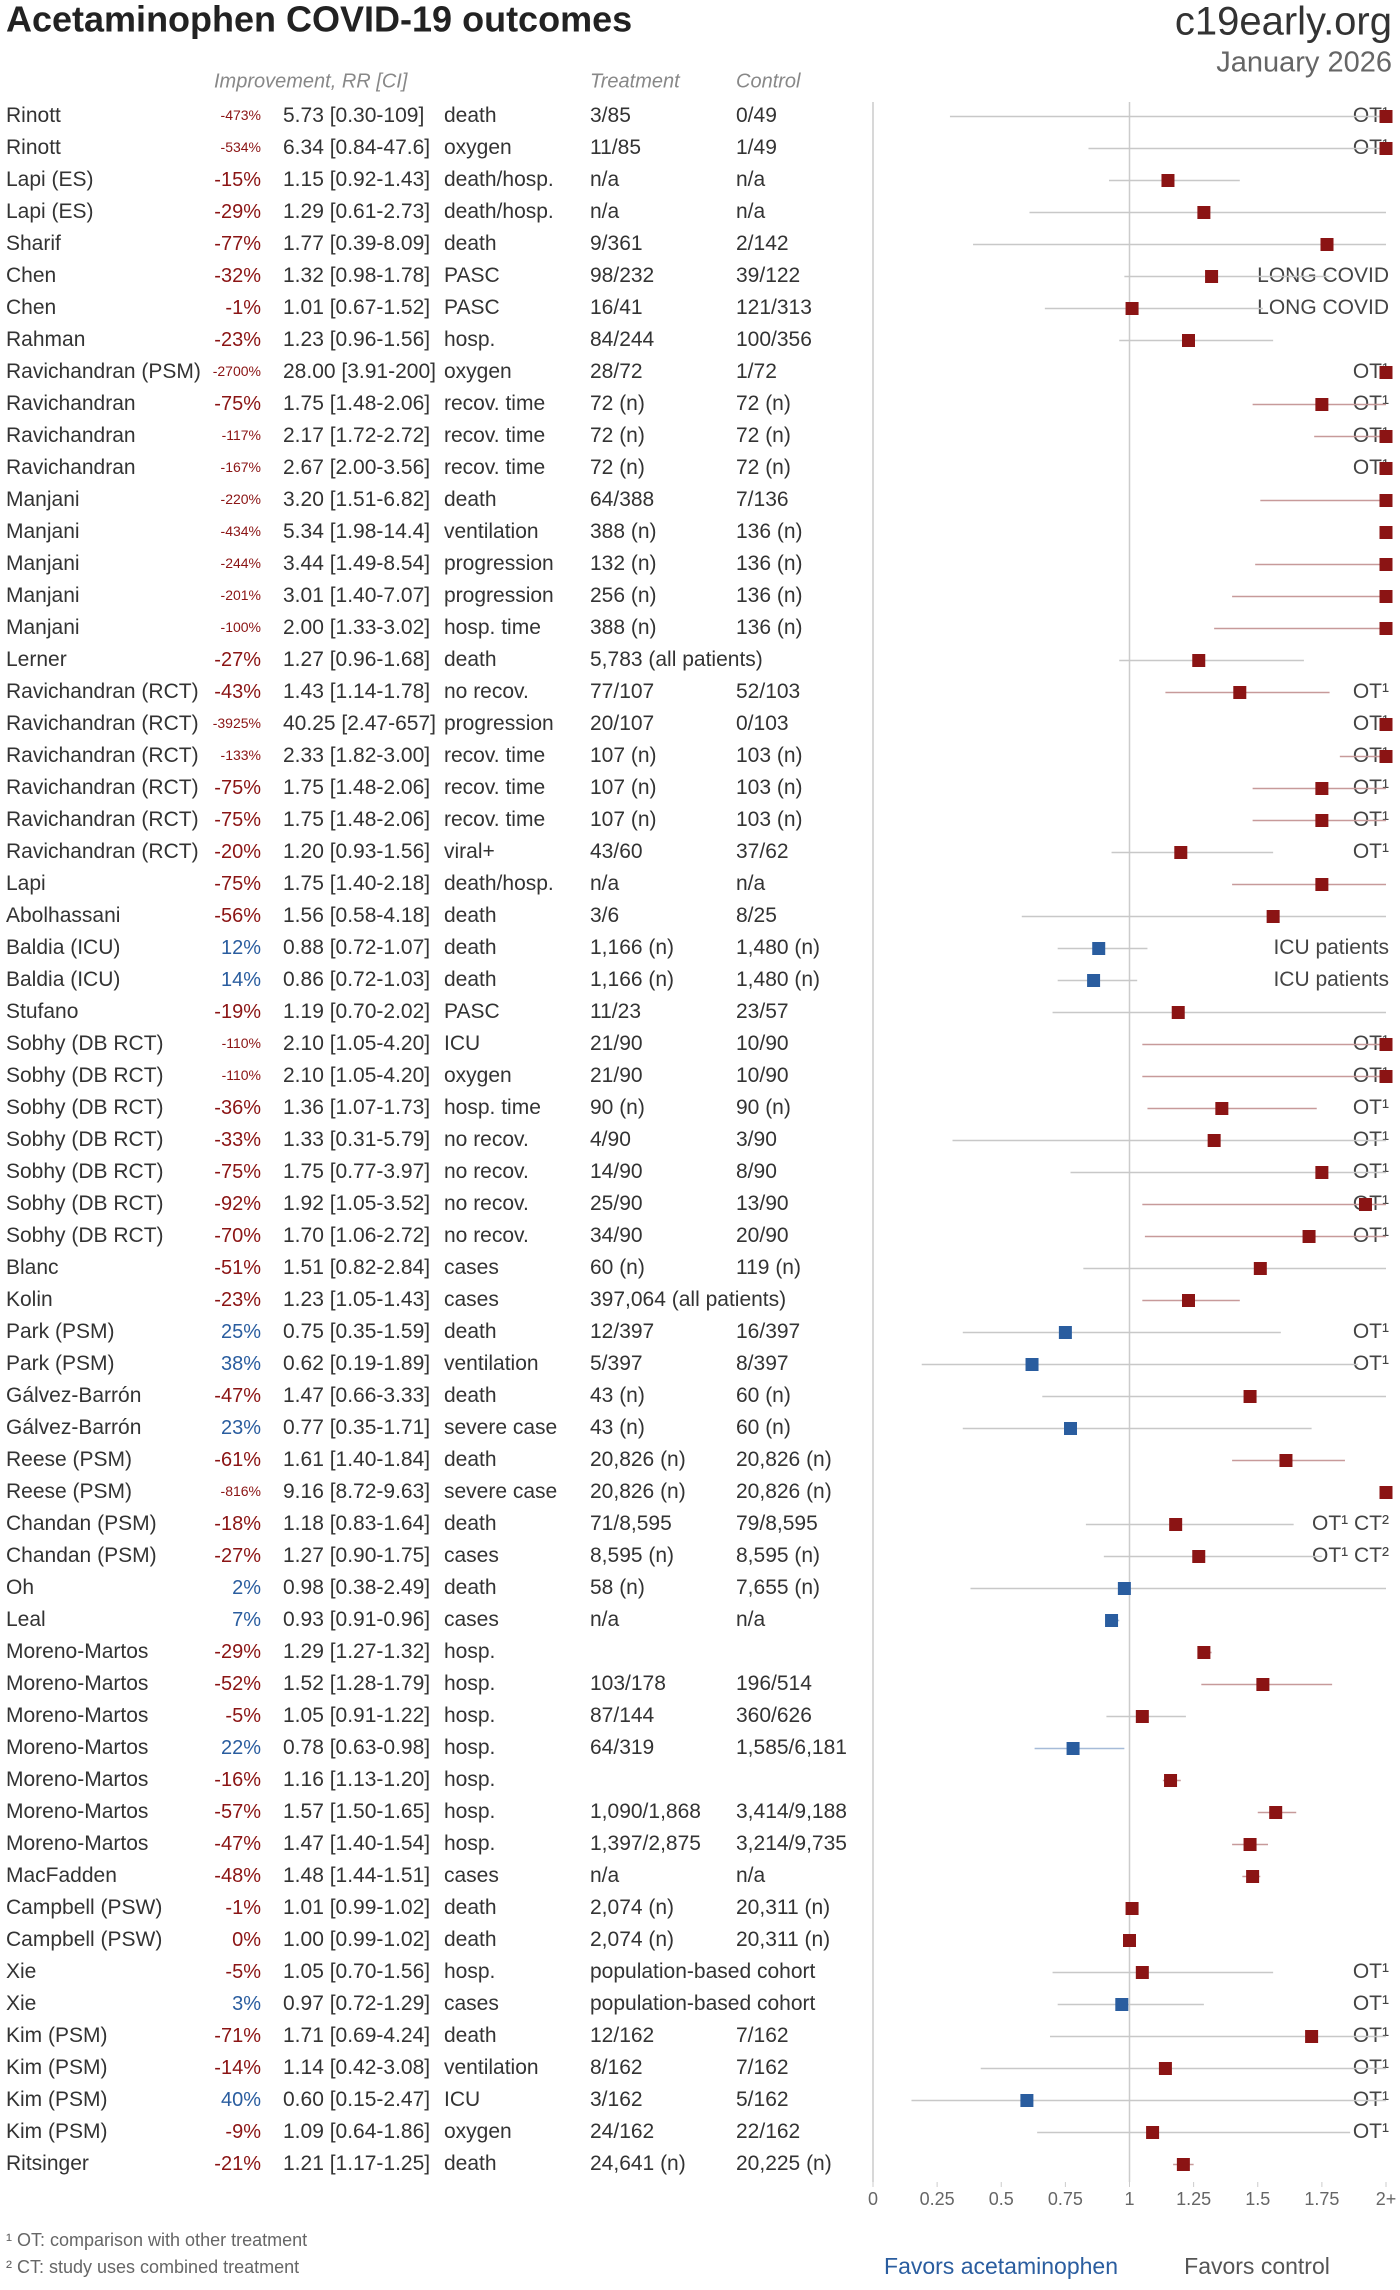  Describe the element at coordinates (1129, 2199) in the screenshot. I see `x-tick-label: 1` at that location.